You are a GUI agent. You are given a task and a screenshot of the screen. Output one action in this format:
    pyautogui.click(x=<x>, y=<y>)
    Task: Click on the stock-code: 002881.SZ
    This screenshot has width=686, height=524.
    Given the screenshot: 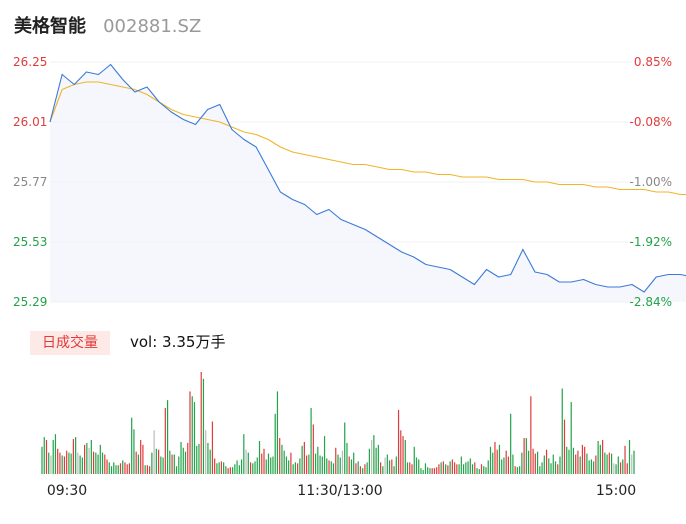 What is the action you would take?
    pyautogui.click(x=152, y=26)
    